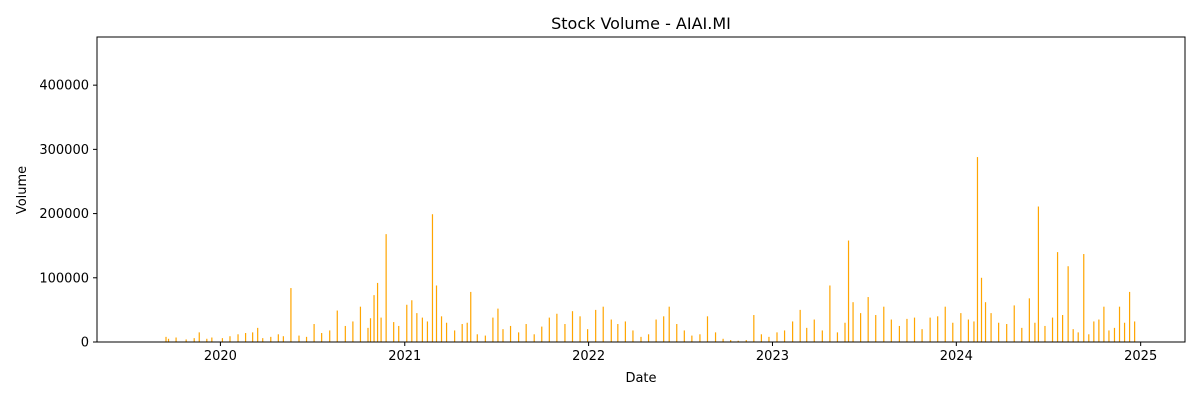  I want to click on x-axis-title: Date, so click(640, 378).